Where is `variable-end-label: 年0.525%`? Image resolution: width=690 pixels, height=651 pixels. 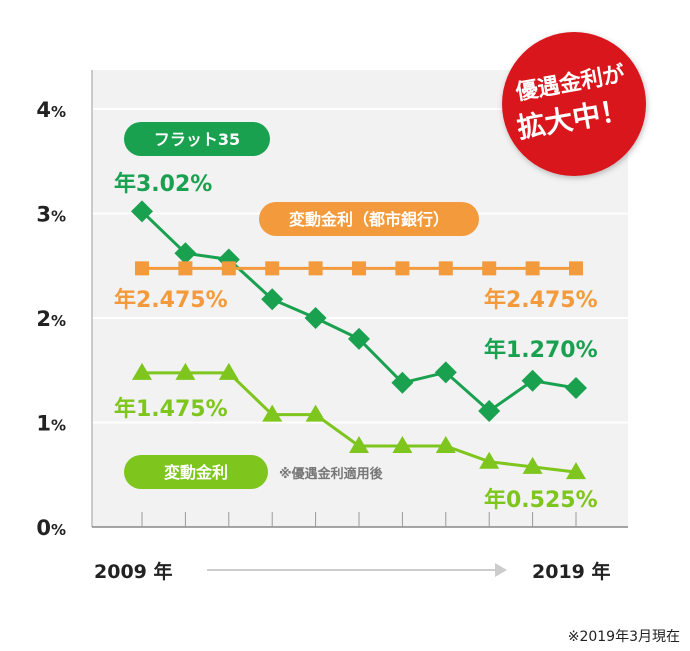
variable-end-label: 年0.525% is located at coordinates (541, 500).